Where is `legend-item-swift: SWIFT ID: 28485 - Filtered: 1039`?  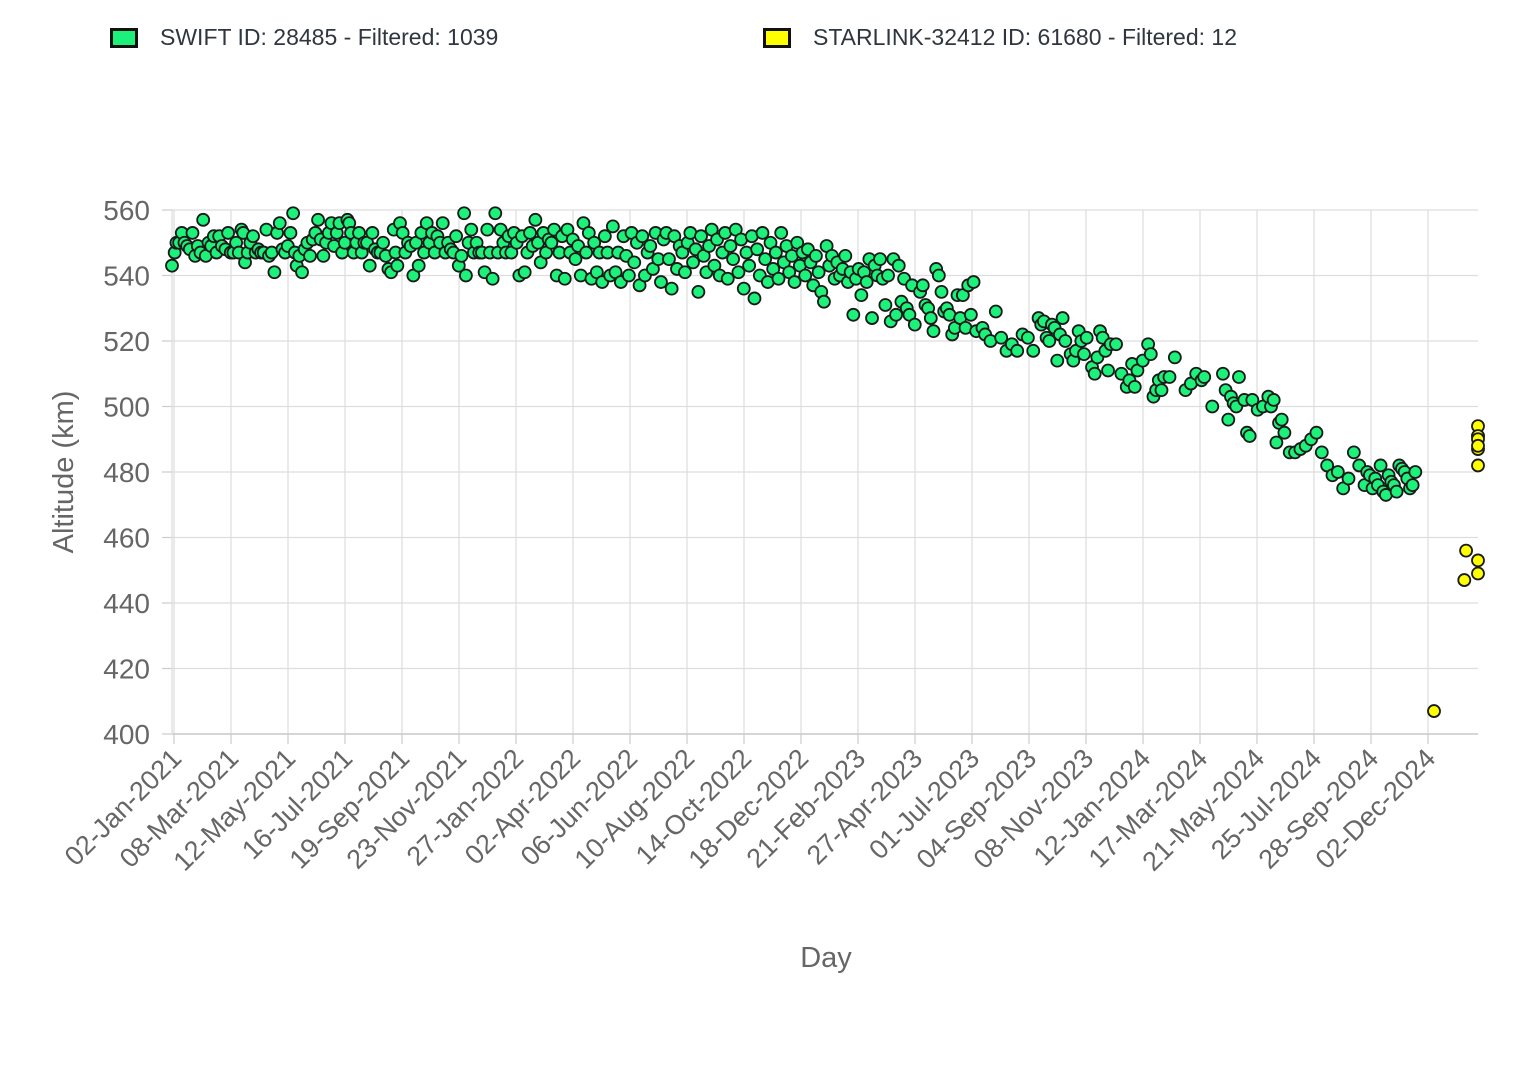 legend-item-swift: SWIFT ID: 28485 - Filtered: 1039 is located at coordinates (304, 37).